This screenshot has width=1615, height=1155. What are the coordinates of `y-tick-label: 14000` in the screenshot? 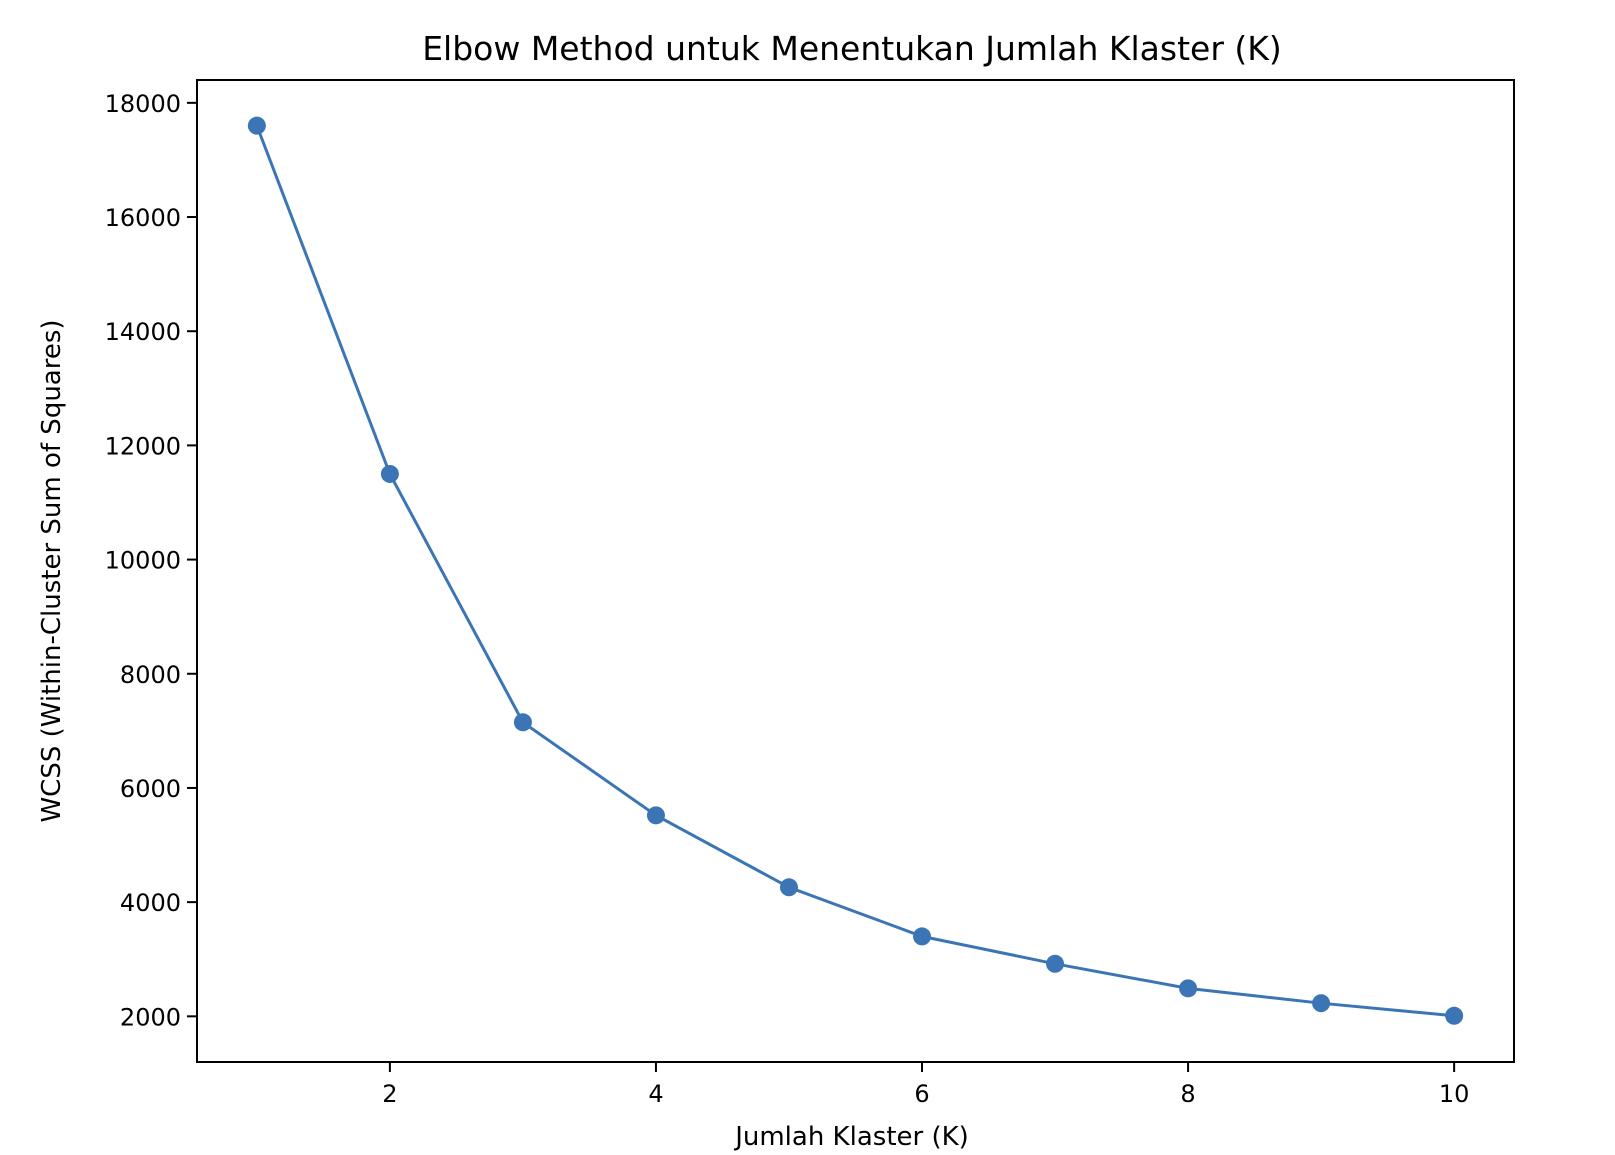 It's located at (143, 332).